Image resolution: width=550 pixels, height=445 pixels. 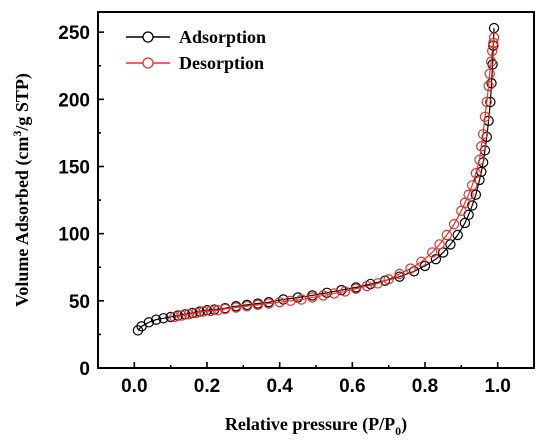 What do you see at coordinates (148, 37) in the screenshot?
I see `legend-marker-adsorption` at bounding box center [148, 37].